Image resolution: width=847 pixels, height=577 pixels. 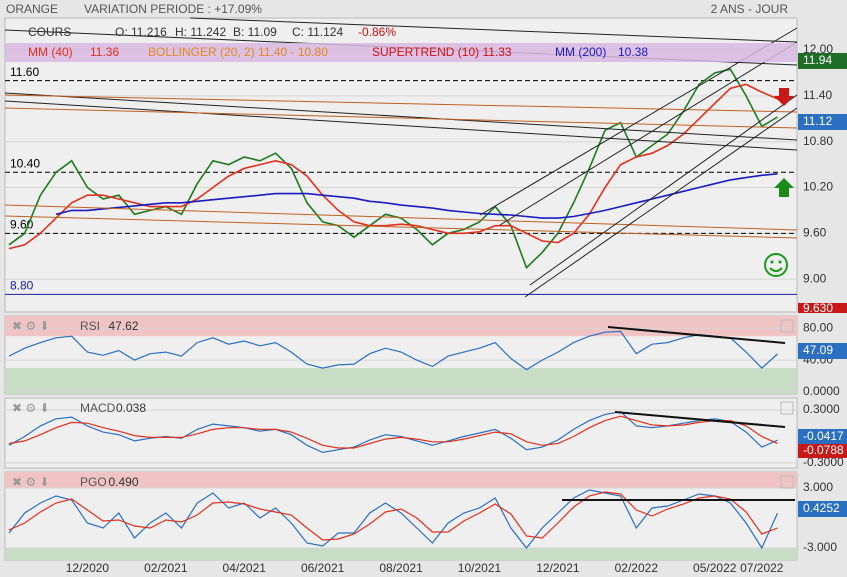 What do you see at coordinates (815, 278) in the screenshot?
I see `y-tick-label: 9.00` at bounding box center [815, 278].